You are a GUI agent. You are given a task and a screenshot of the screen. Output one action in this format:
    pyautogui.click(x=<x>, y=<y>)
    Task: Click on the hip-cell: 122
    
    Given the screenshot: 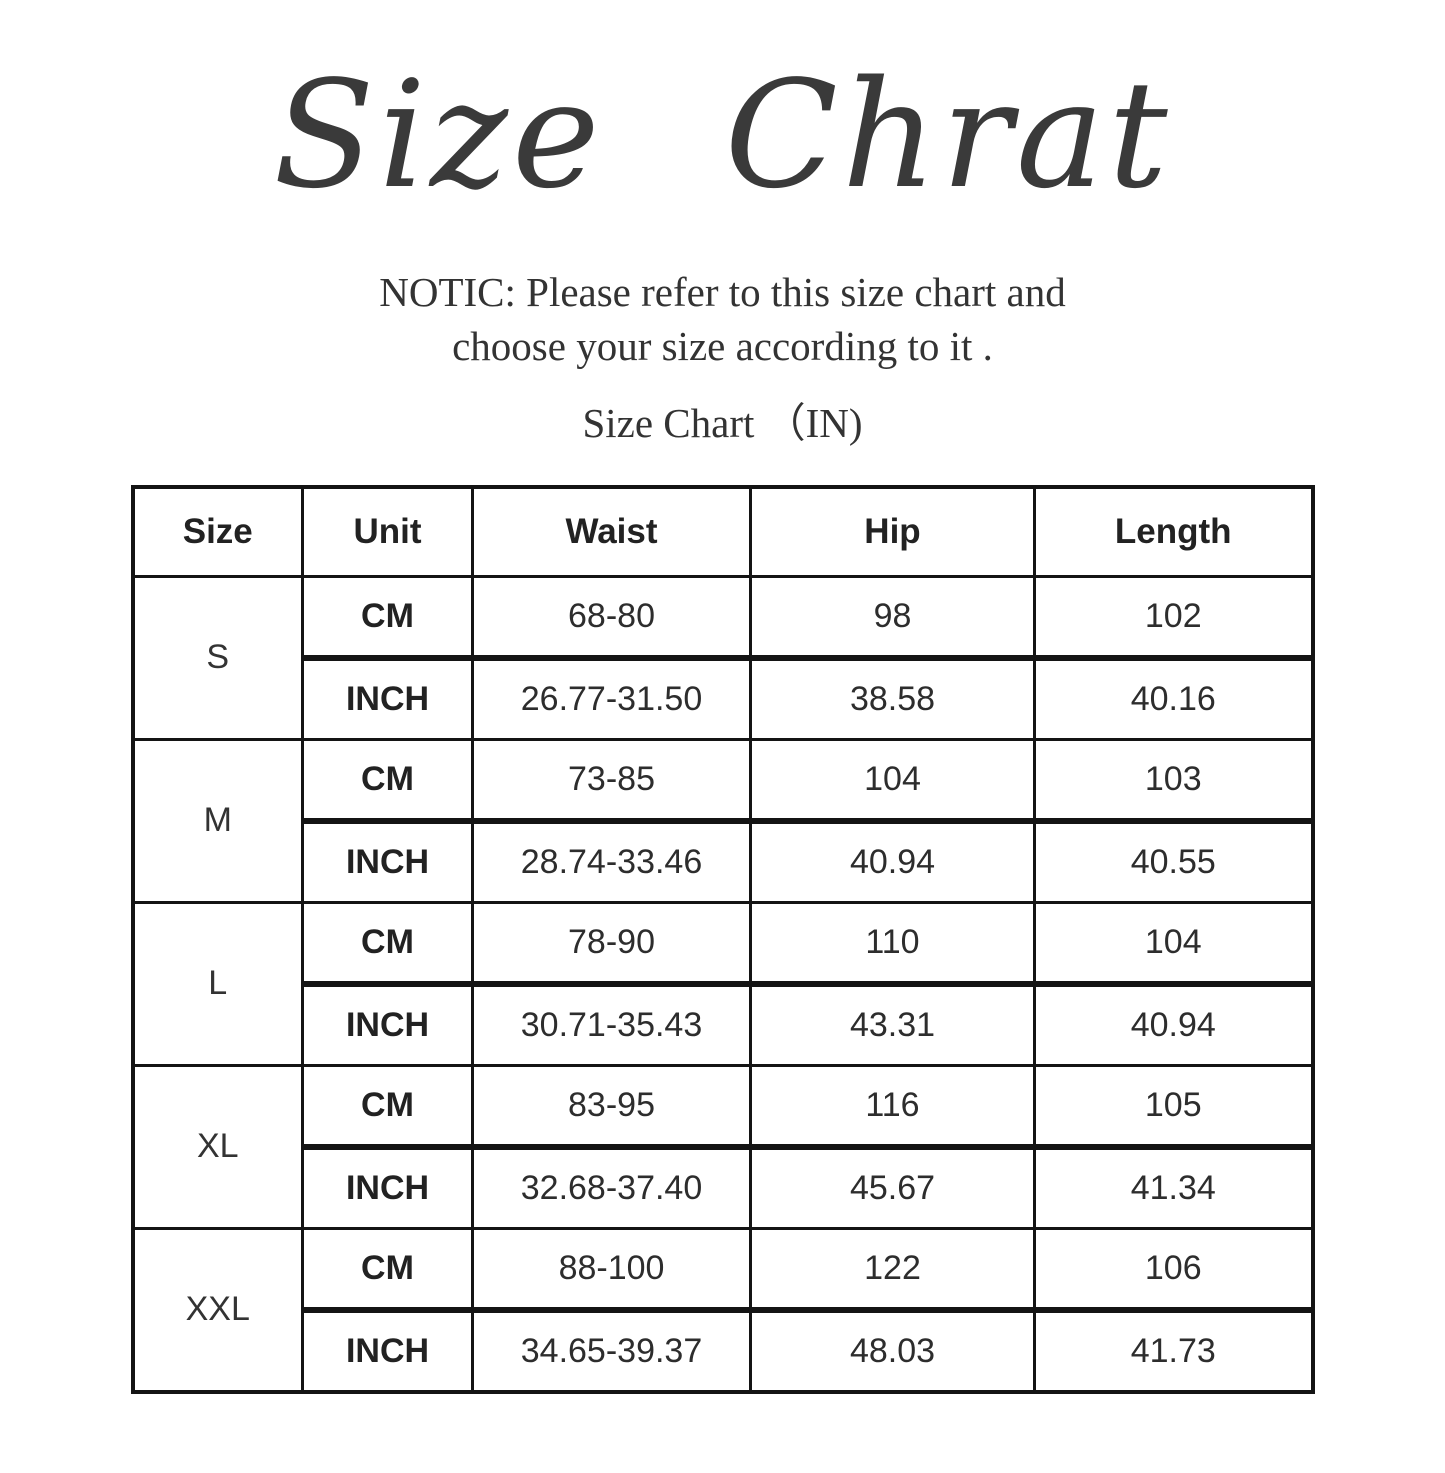 What is the action you would take?
    pyautogui.click(x=892, y=1269)
    